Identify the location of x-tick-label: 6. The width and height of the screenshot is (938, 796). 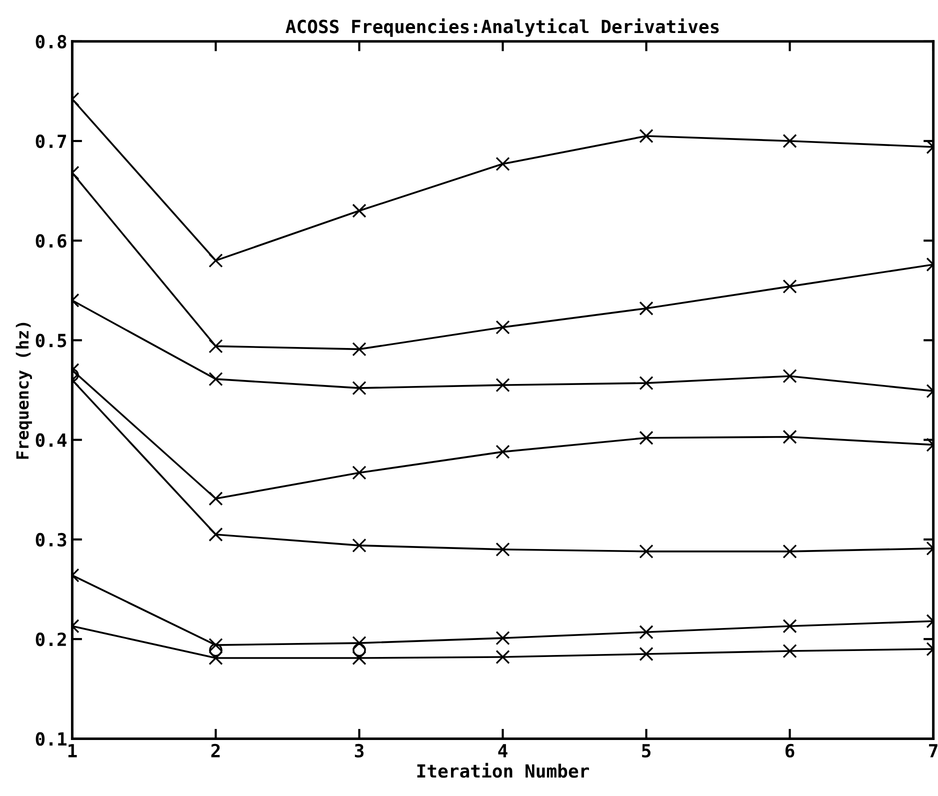
(790, 751).